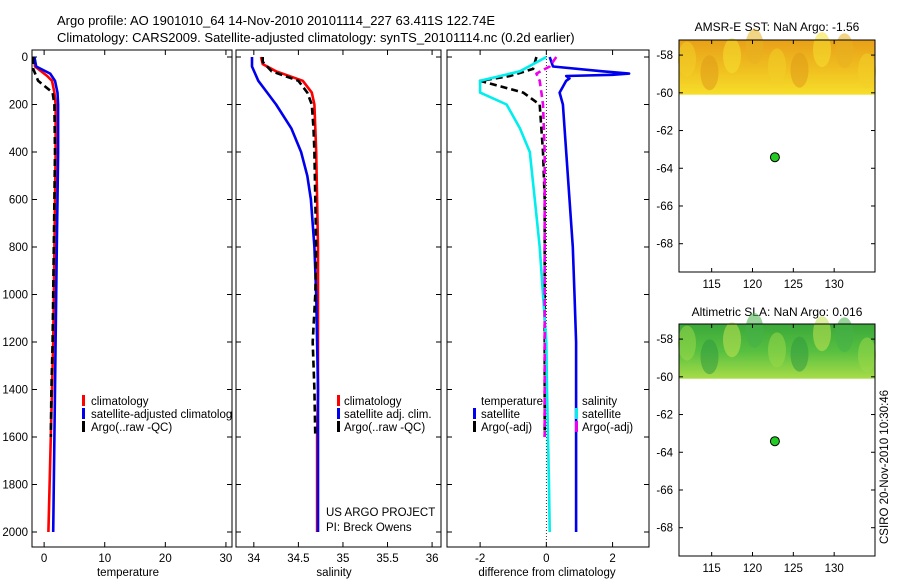  What do you see at coordinates (576, 413) in the screenshot?
I see `legend-swatch-sal-satellite` at bounding box center [576, 413].